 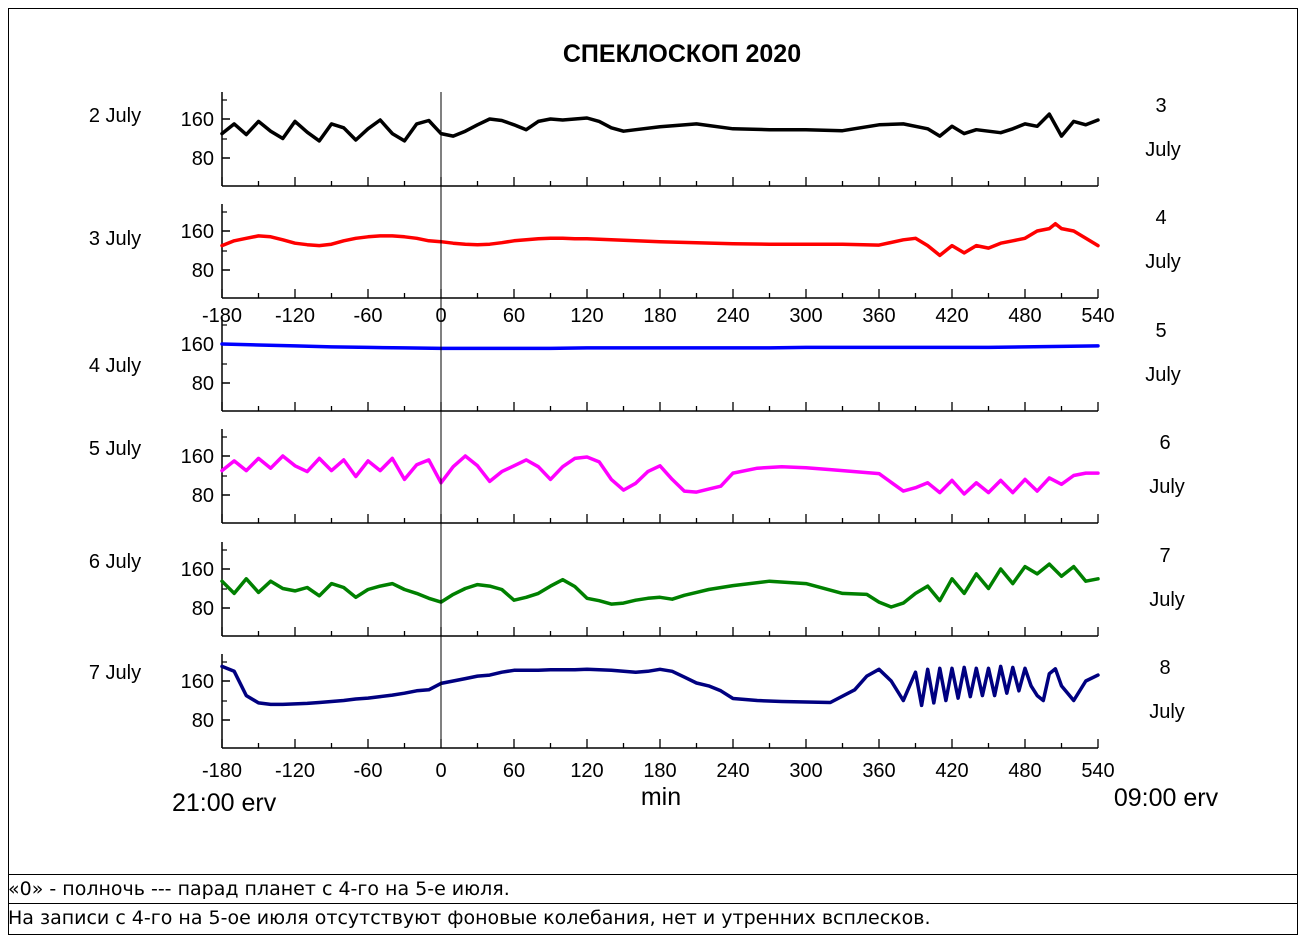 What do you see at coordinates (115, 449) in the screenshot?
I see `panel-date-label: 5 July` at bounding box center [115, 449].